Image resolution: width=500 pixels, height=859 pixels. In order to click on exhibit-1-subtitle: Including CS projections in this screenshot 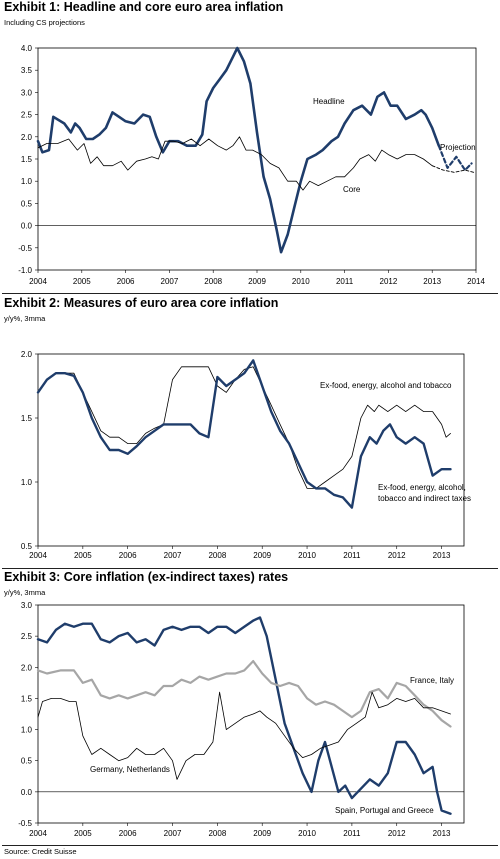, I will do `click(44, 22)`.